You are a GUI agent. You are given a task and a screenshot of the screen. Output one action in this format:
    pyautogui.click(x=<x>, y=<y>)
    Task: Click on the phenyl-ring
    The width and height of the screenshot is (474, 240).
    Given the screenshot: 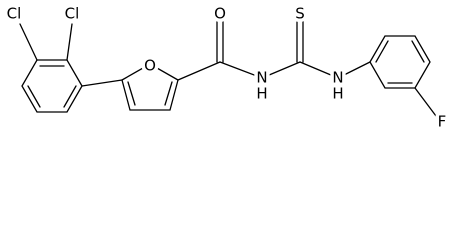 What is the action you would take?
    pyautogui.click(x=52, y=86)
    